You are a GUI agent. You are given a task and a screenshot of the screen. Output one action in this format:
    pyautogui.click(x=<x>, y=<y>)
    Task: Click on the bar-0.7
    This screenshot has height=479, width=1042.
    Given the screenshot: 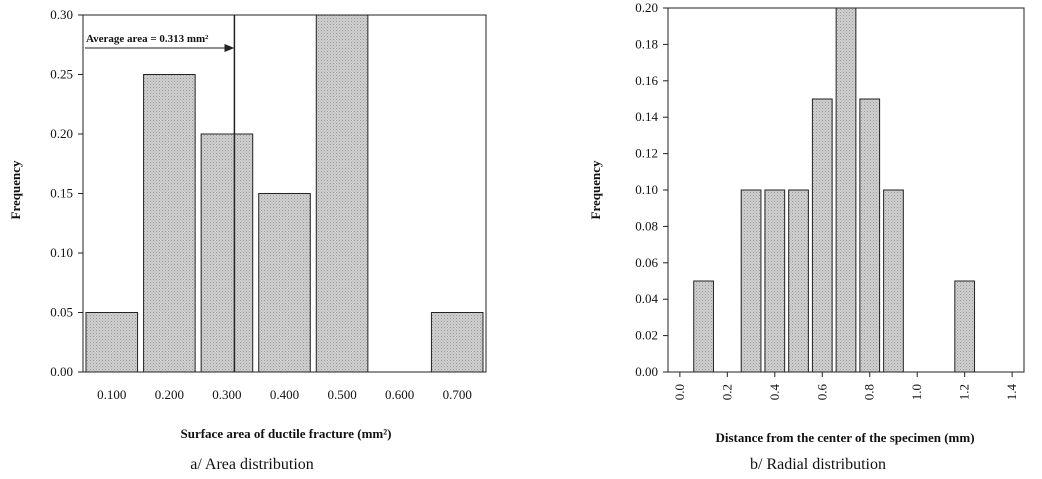 What is the action you would take?
    pyautogui.click(x=846, y=190)
    